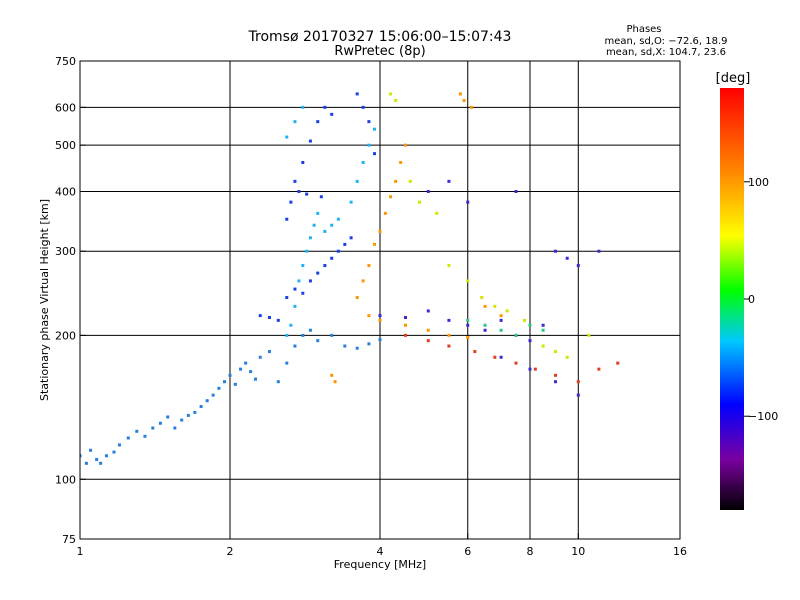  What do you see at coordinates (758, 182) in the screenshot?
I see `colorbar-tick-label: 100` at bounding box center [758, 182].